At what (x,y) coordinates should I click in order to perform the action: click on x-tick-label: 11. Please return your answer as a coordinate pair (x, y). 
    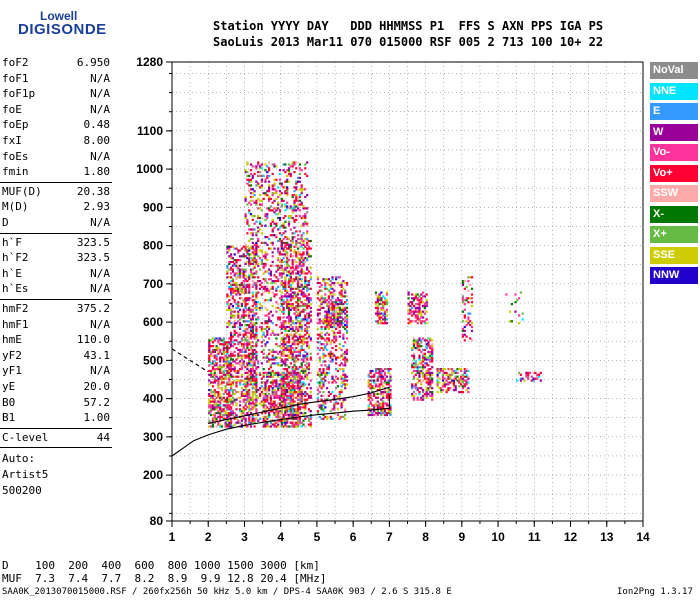
    Looking at the image, I should click on (534, 537).